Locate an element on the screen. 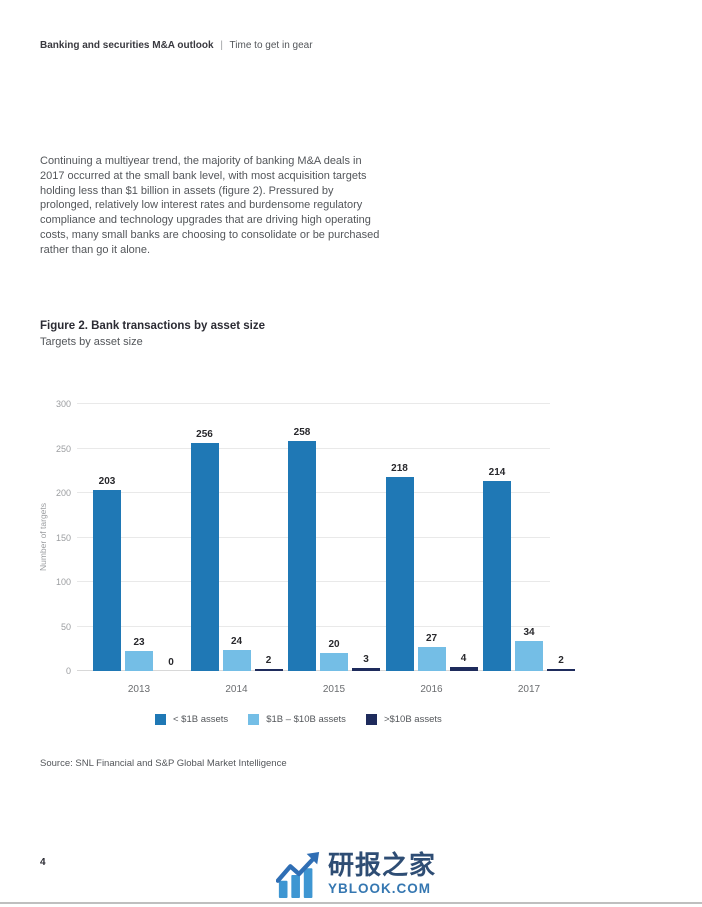  gridline is located at coordinates (313, 403).